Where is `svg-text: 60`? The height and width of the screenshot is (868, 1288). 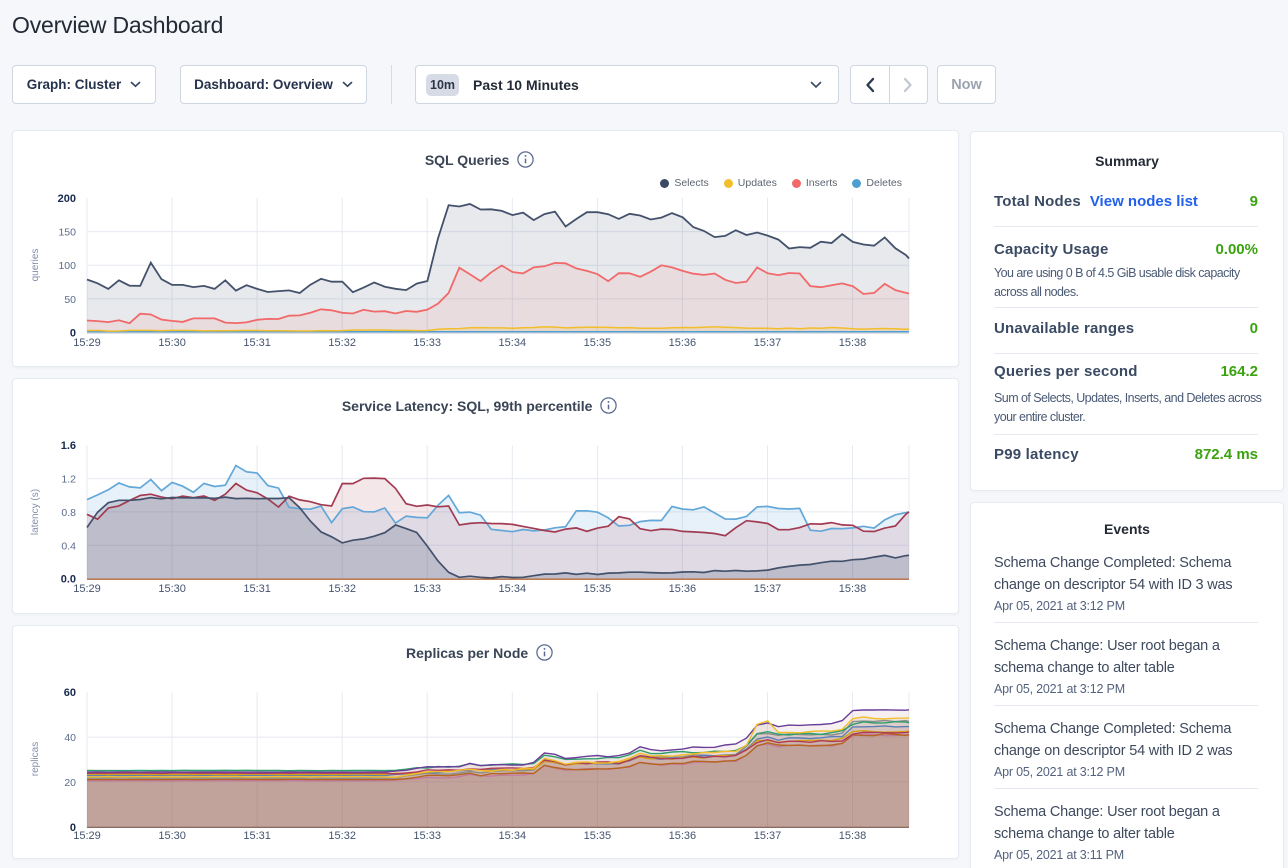
svg-text: 60 is located at coordinates (70, 693).